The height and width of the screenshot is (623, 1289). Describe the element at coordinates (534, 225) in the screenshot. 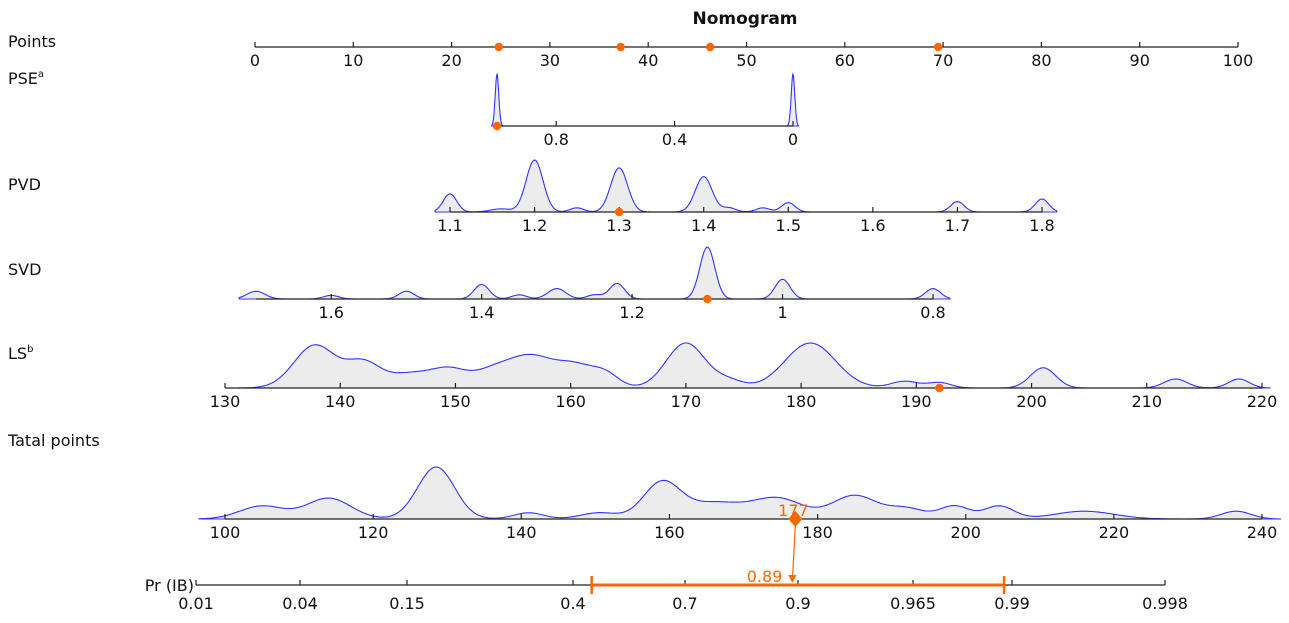

I see `tick-label-pvd: 1.2` at that location.